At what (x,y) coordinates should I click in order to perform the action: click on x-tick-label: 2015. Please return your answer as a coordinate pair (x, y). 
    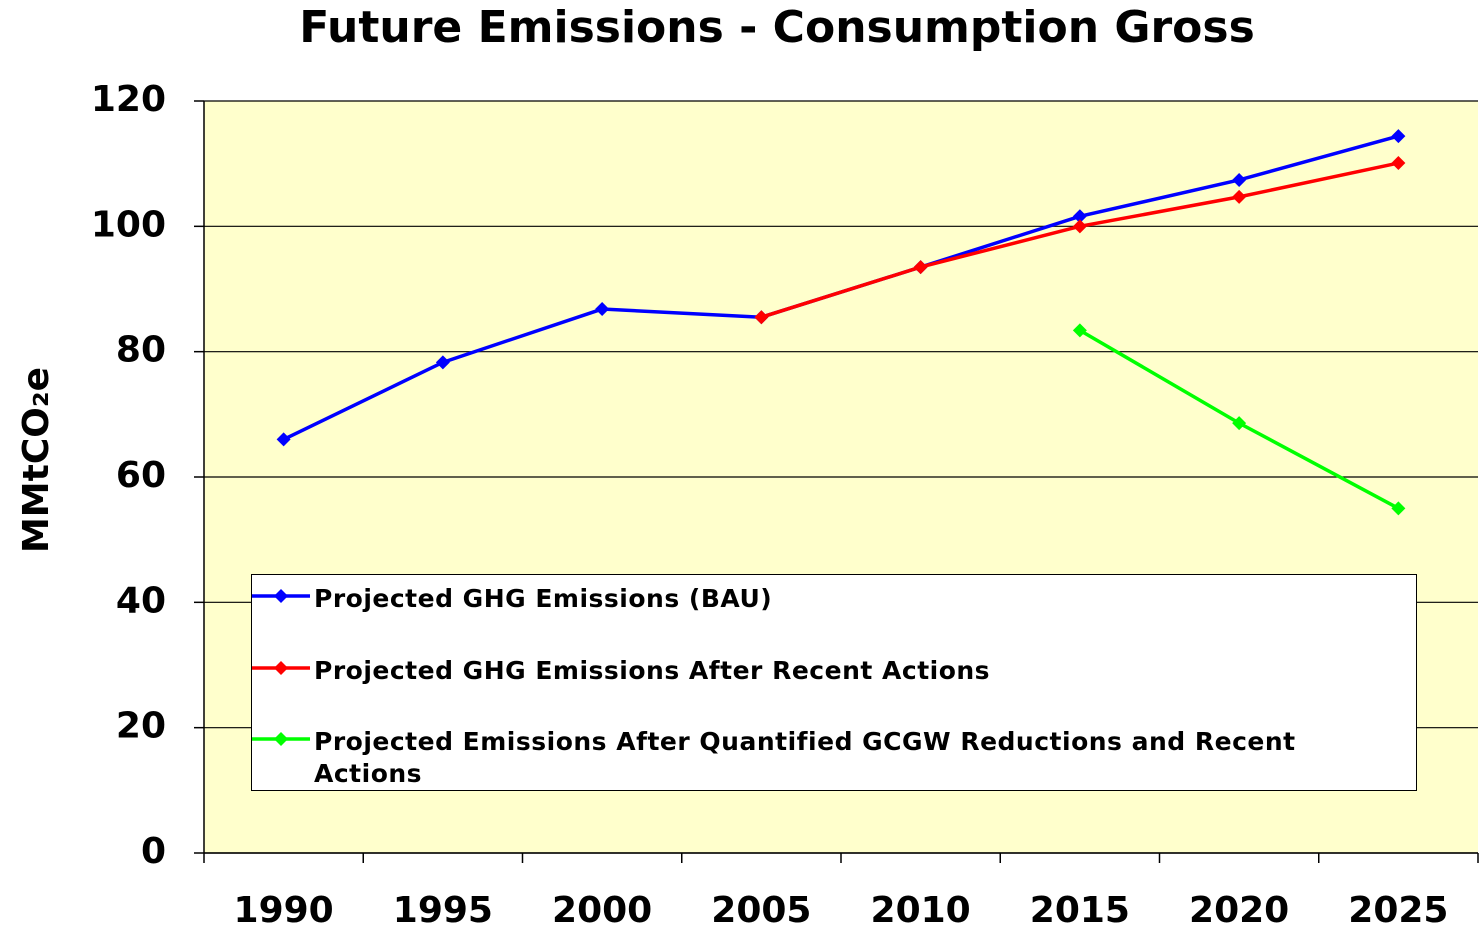
    Looking at the image, I should click on (1080, 909).